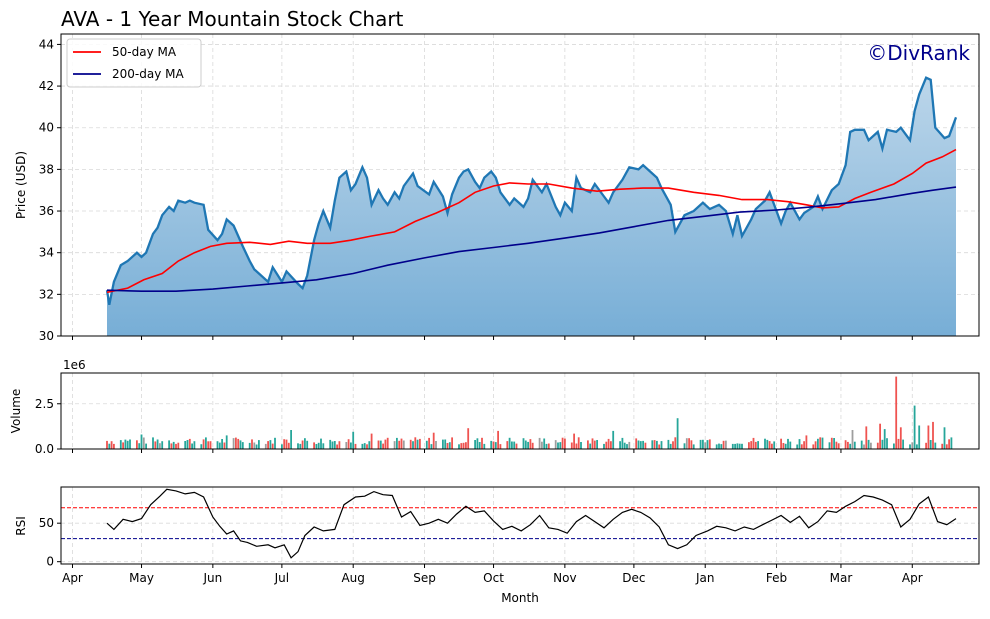 The height and width of the screenshot is (619, 990). Describe the element at coordinates (46, 169) in the screenshot. I see `y-tick-label: 38` at that location.